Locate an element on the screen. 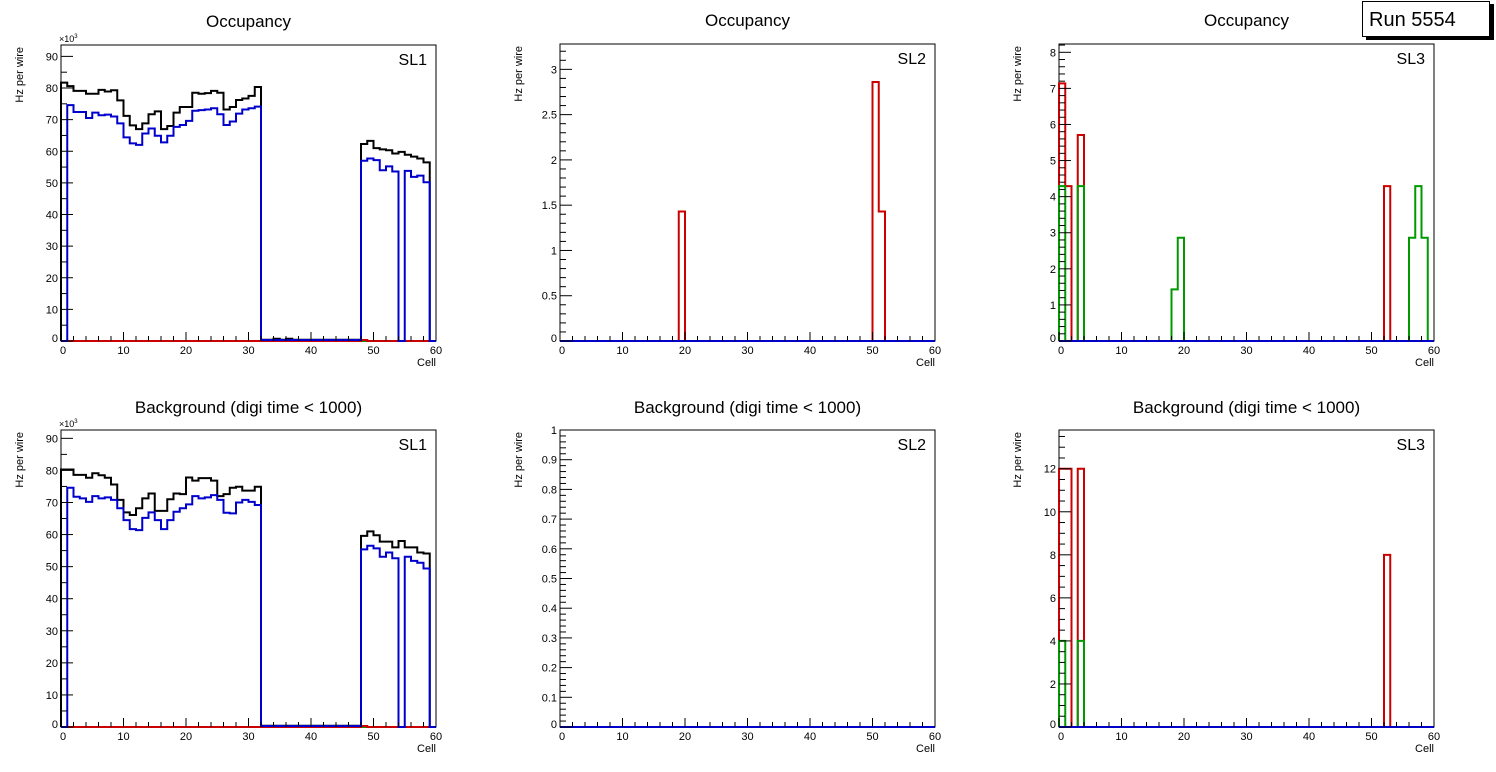 This screenshot has height=772, width=1496. y-tick-label: 6 is located at coordinates (1053, 599).